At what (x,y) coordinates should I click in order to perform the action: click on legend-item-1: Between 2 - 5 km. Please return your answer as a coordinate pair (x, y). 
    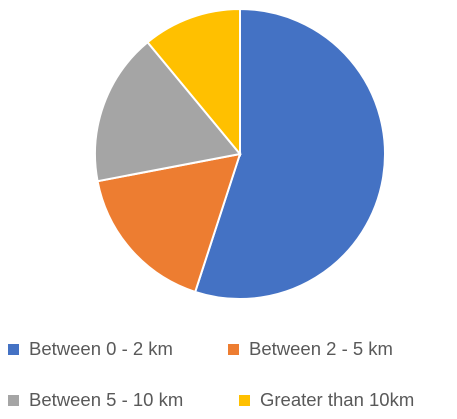
    Looking at the image, I should click on (310, 349).